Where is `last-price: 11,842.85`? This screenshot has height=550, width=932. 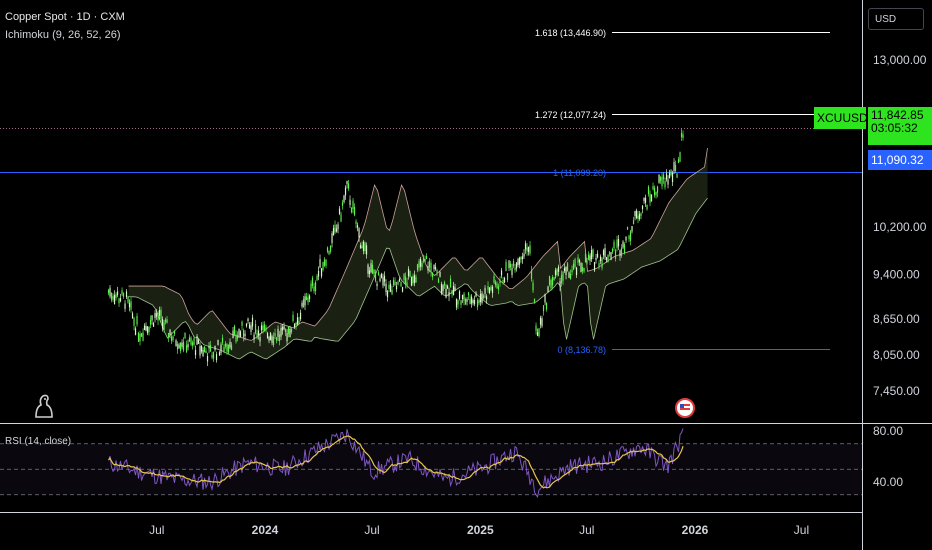
last-price: 11,842.85 is located at coordinates (897, 115).